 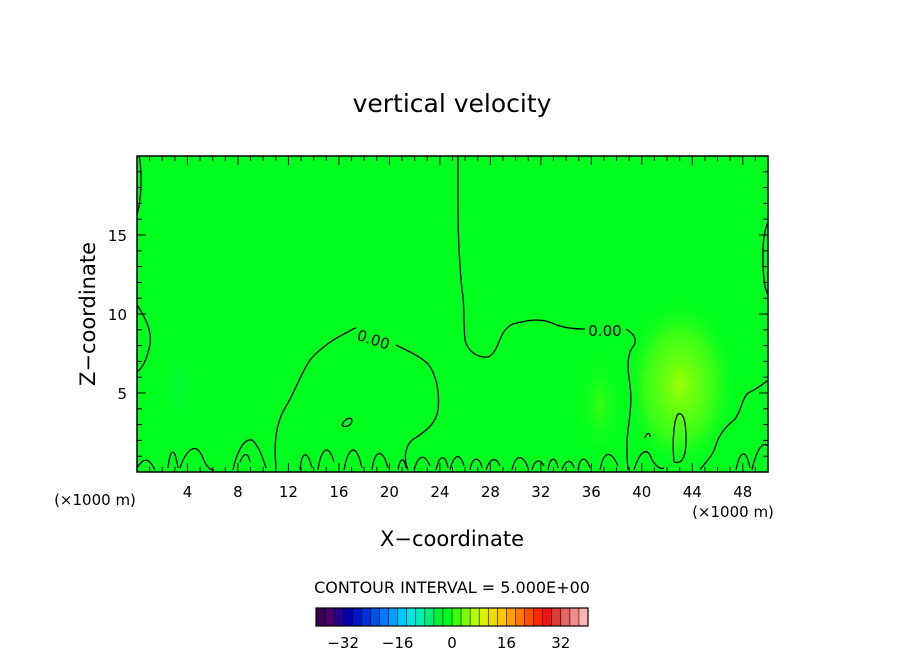 What do you see at coordinates (742, 492) in the screenshot?
I see `x-tick-label: 48` at bounding box center [742, 492].